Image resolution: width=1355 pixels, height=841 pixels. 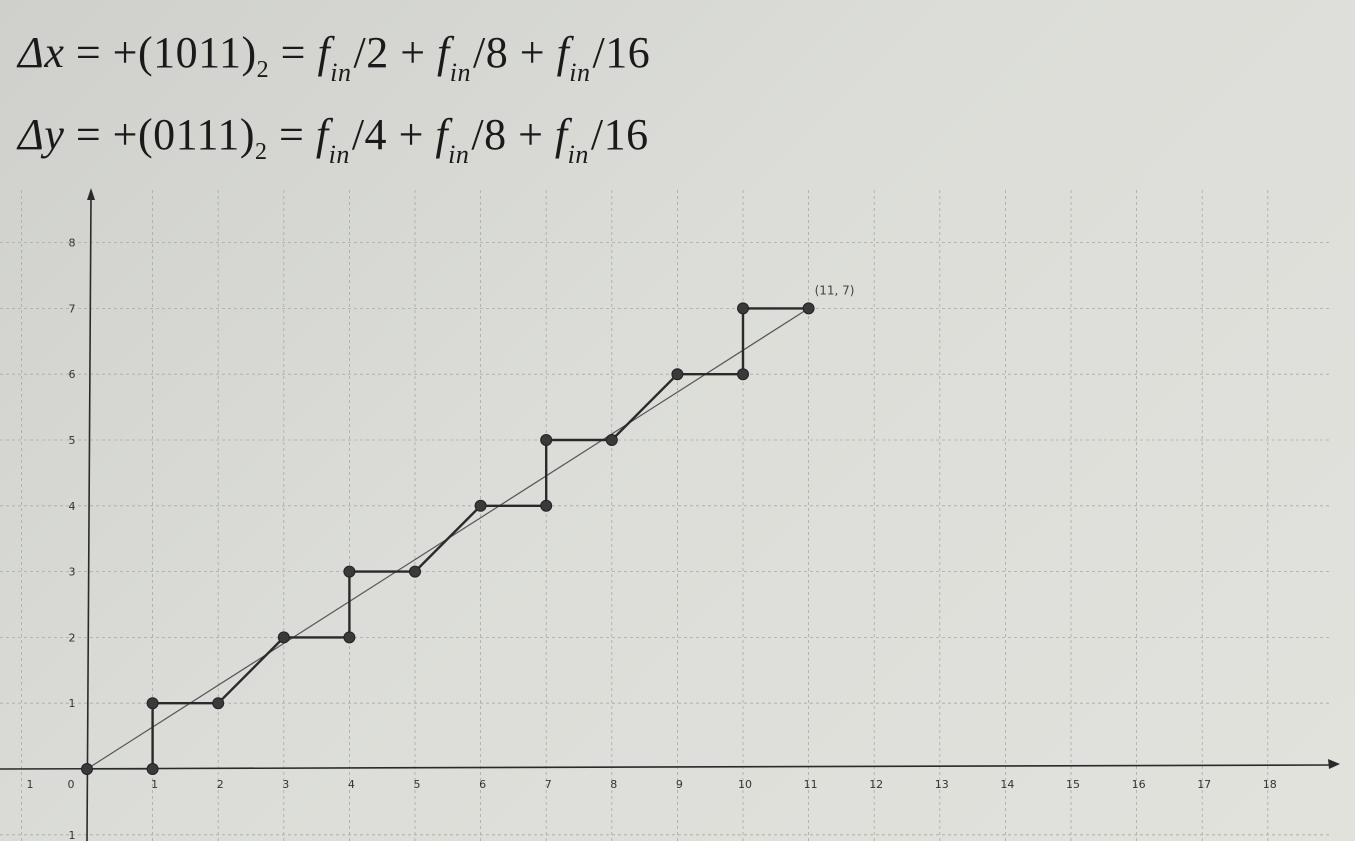 I want to click on x-tick-label: 7, so click(x=548, y=784).